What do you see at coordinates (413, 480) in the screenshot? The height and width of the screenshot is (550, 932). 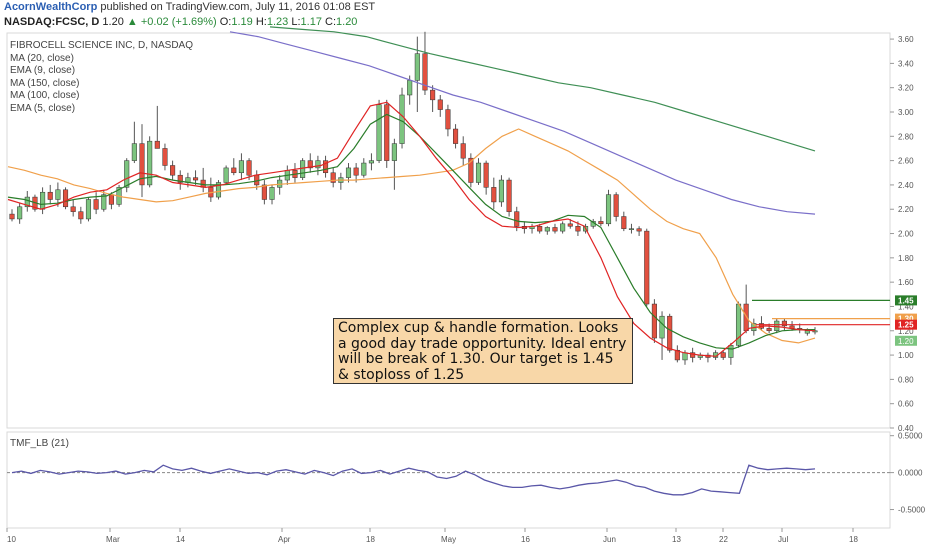 I see `tmf-line` at bounding box center [413, 480].